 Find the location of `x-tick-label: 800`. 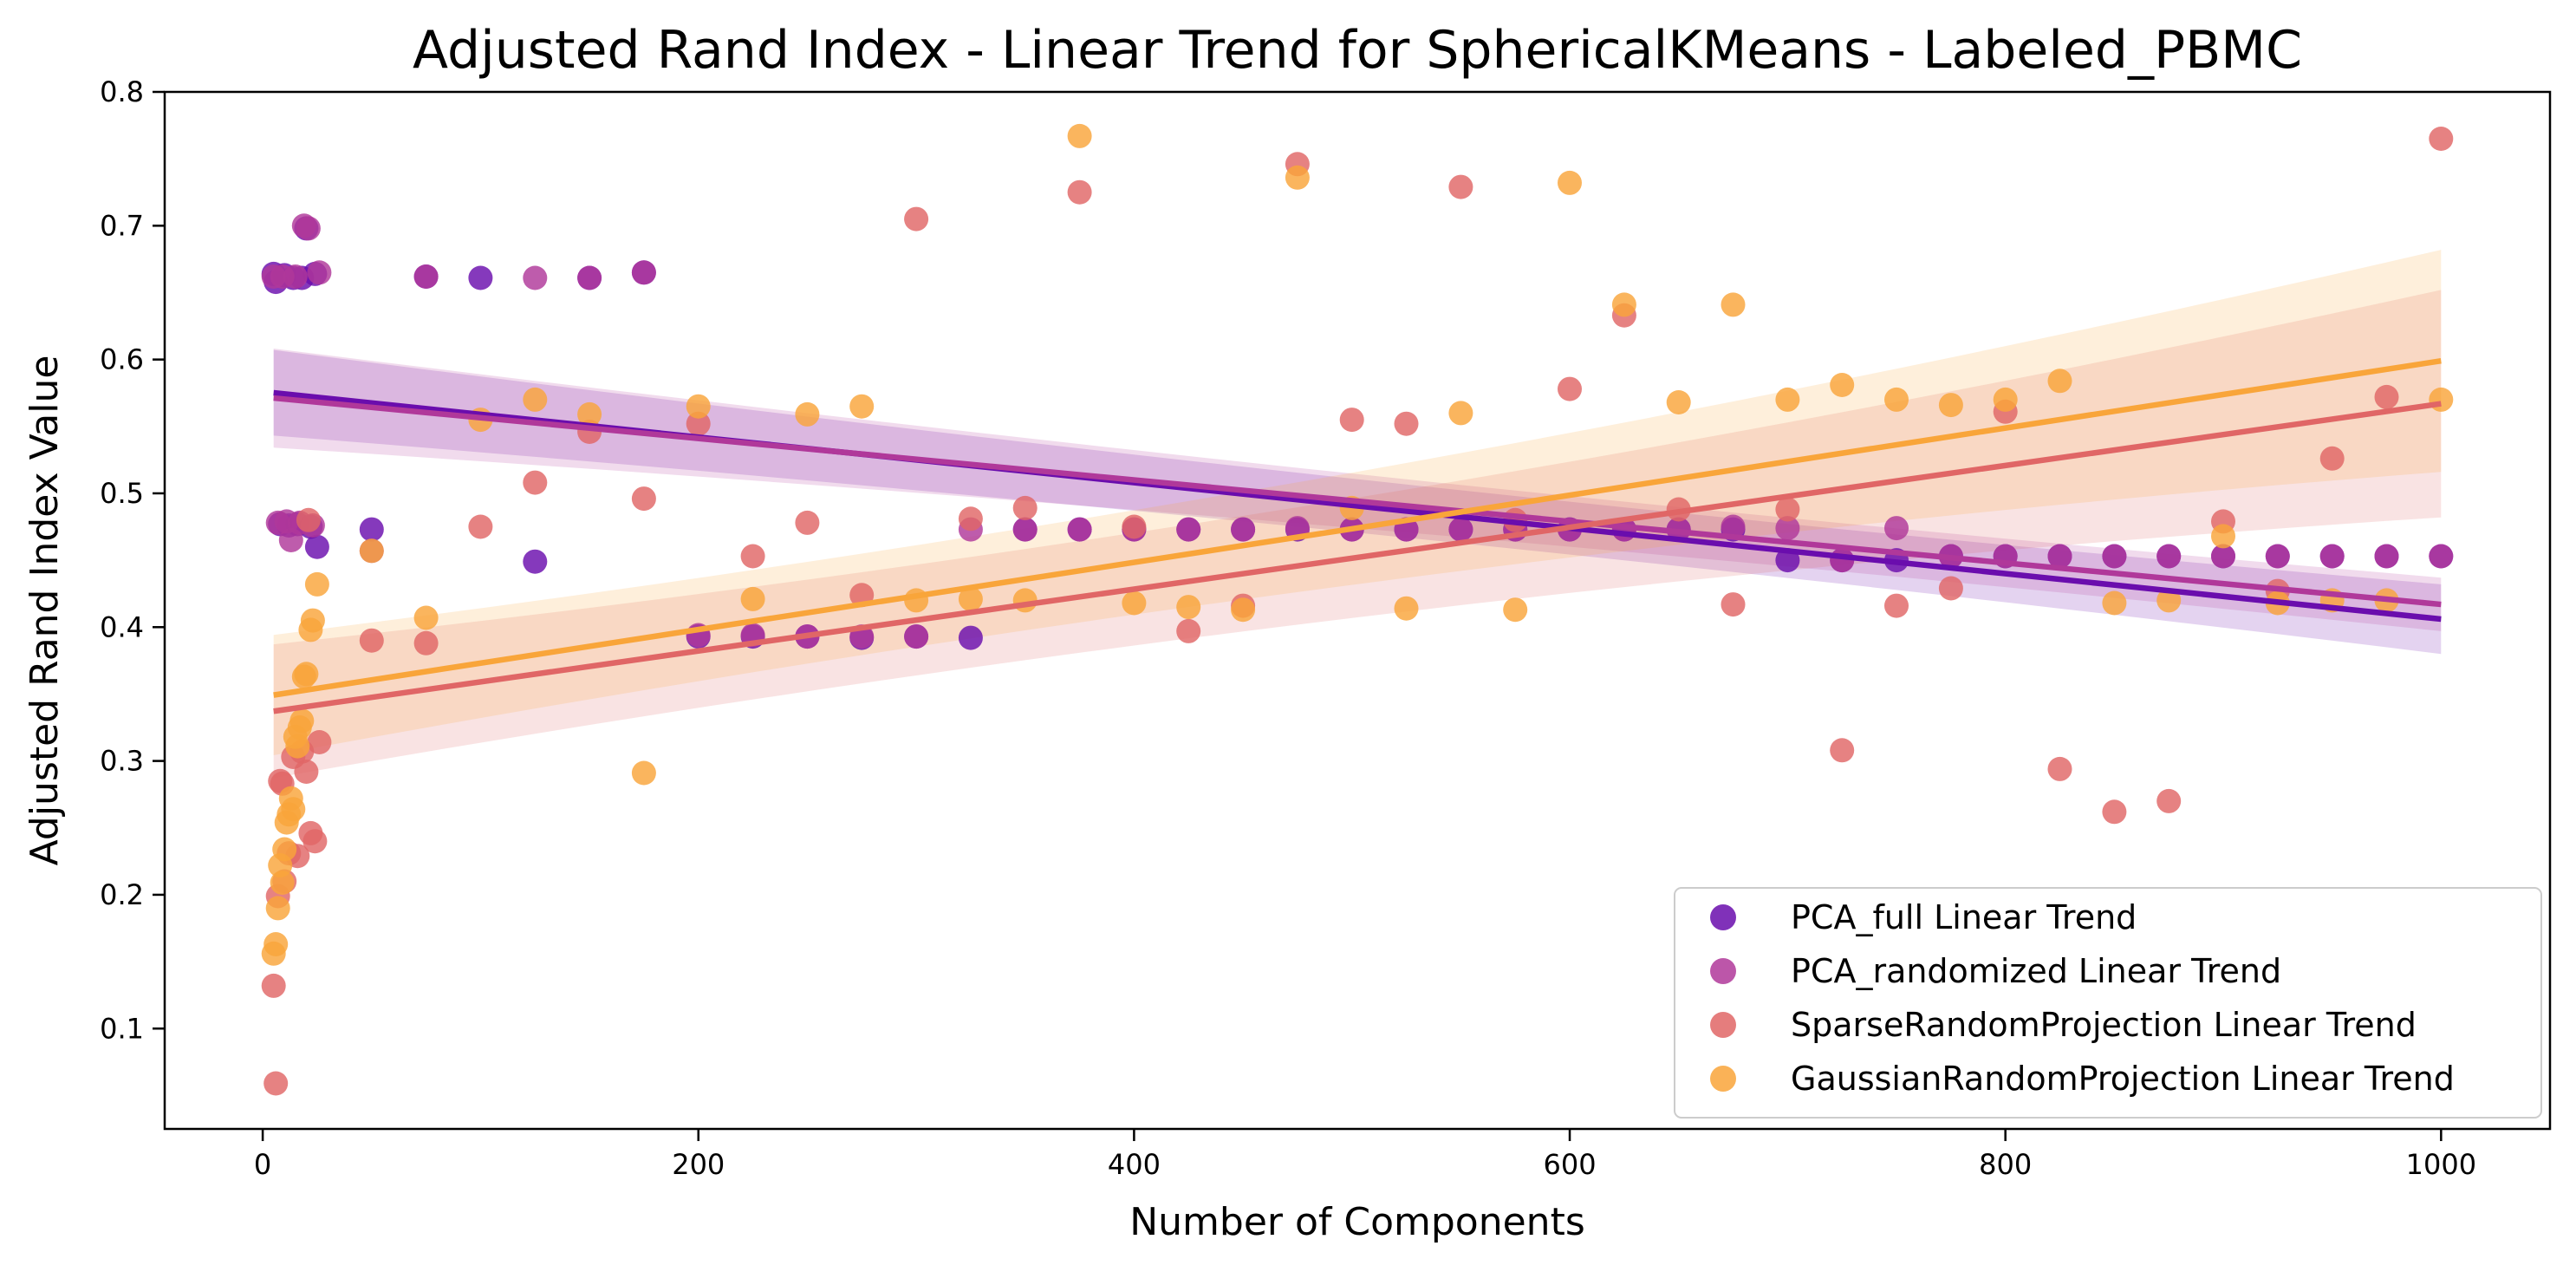

x-tick-label: 800 is located at coordinates (2005, 1164).